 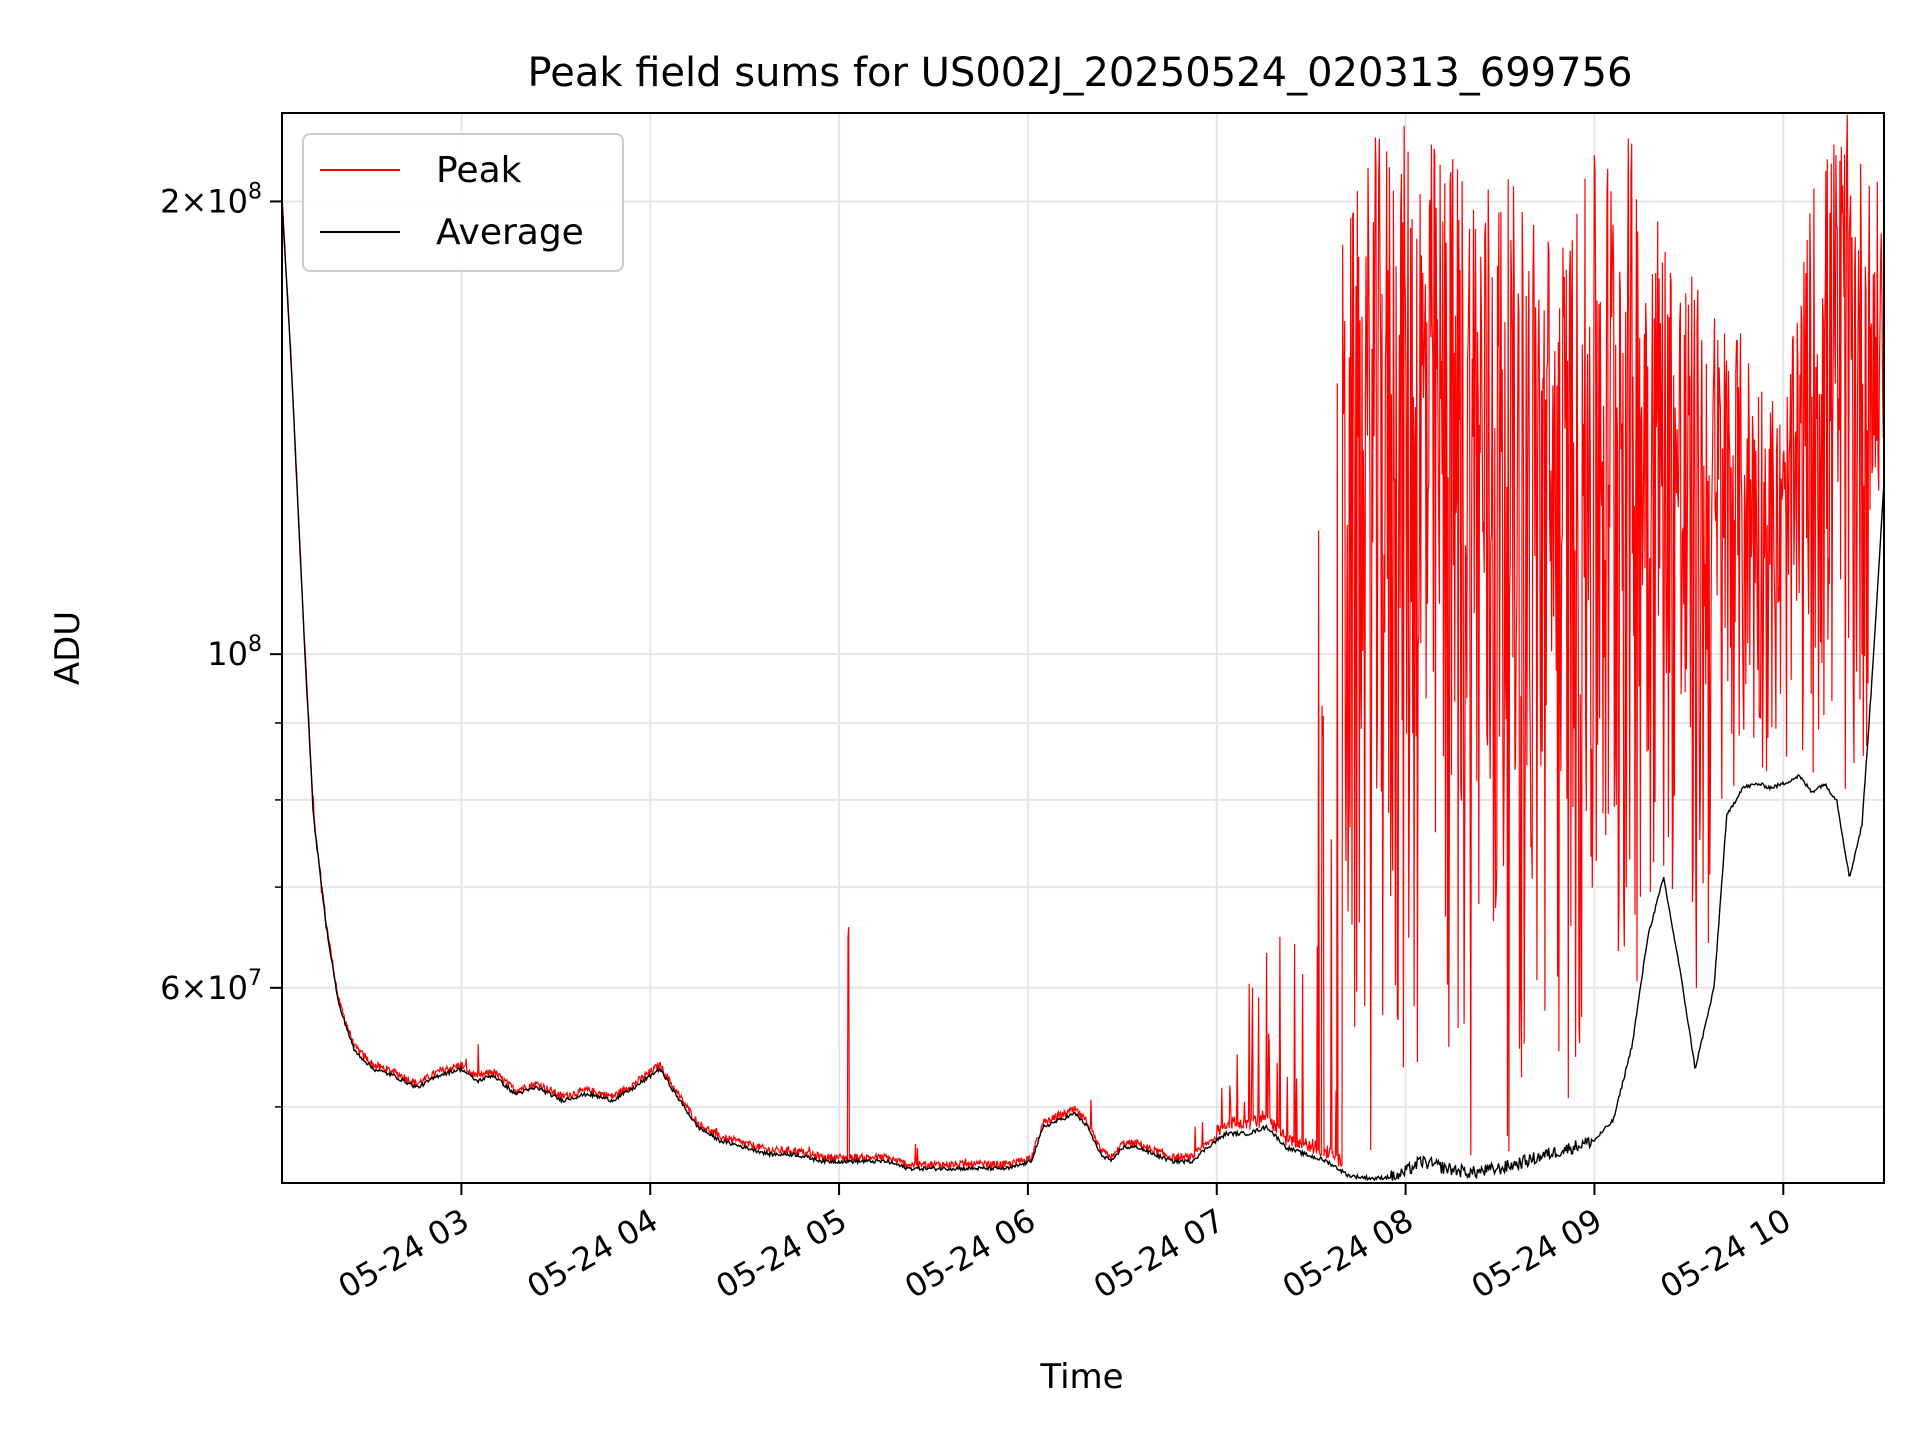 What do you see at coordinates (68, 648) in the screenshot?
I see `y-axis-label: ADU` at bounding box center [68, 648].